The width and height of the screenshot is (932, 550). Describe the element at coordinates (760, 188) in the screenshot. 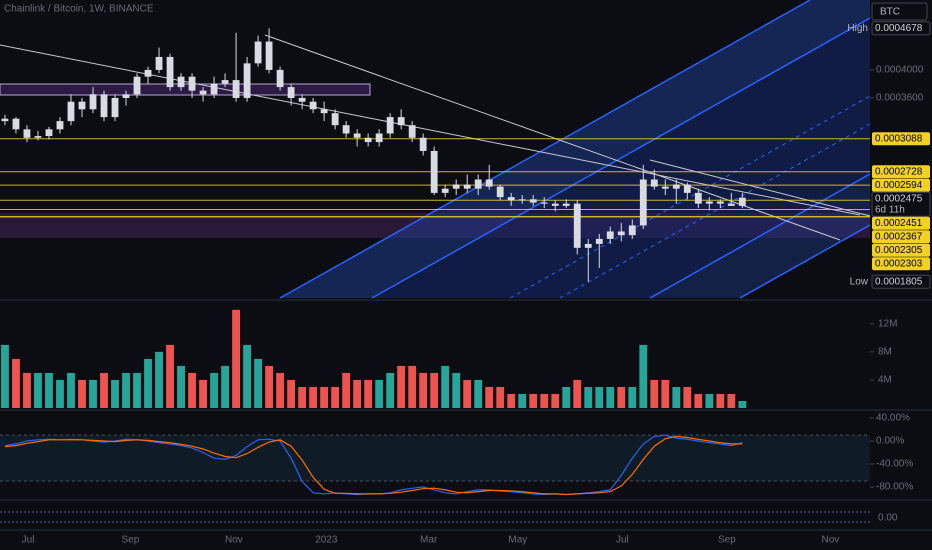

I see `trendline` at that location.